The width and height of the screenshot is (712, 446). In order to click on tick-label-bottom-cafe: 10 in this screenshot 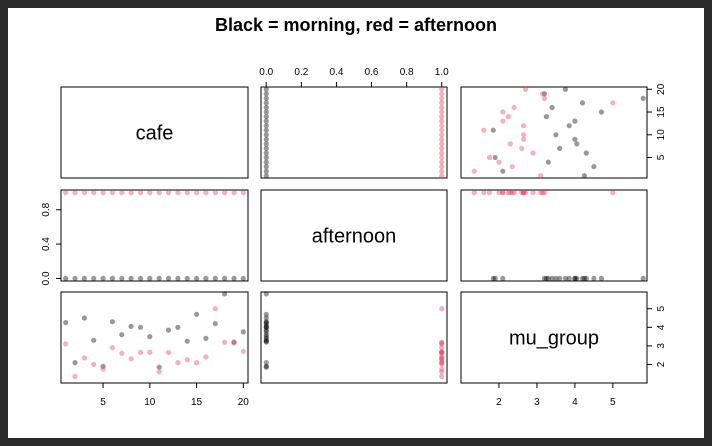, I will do `click(150, 402)`.